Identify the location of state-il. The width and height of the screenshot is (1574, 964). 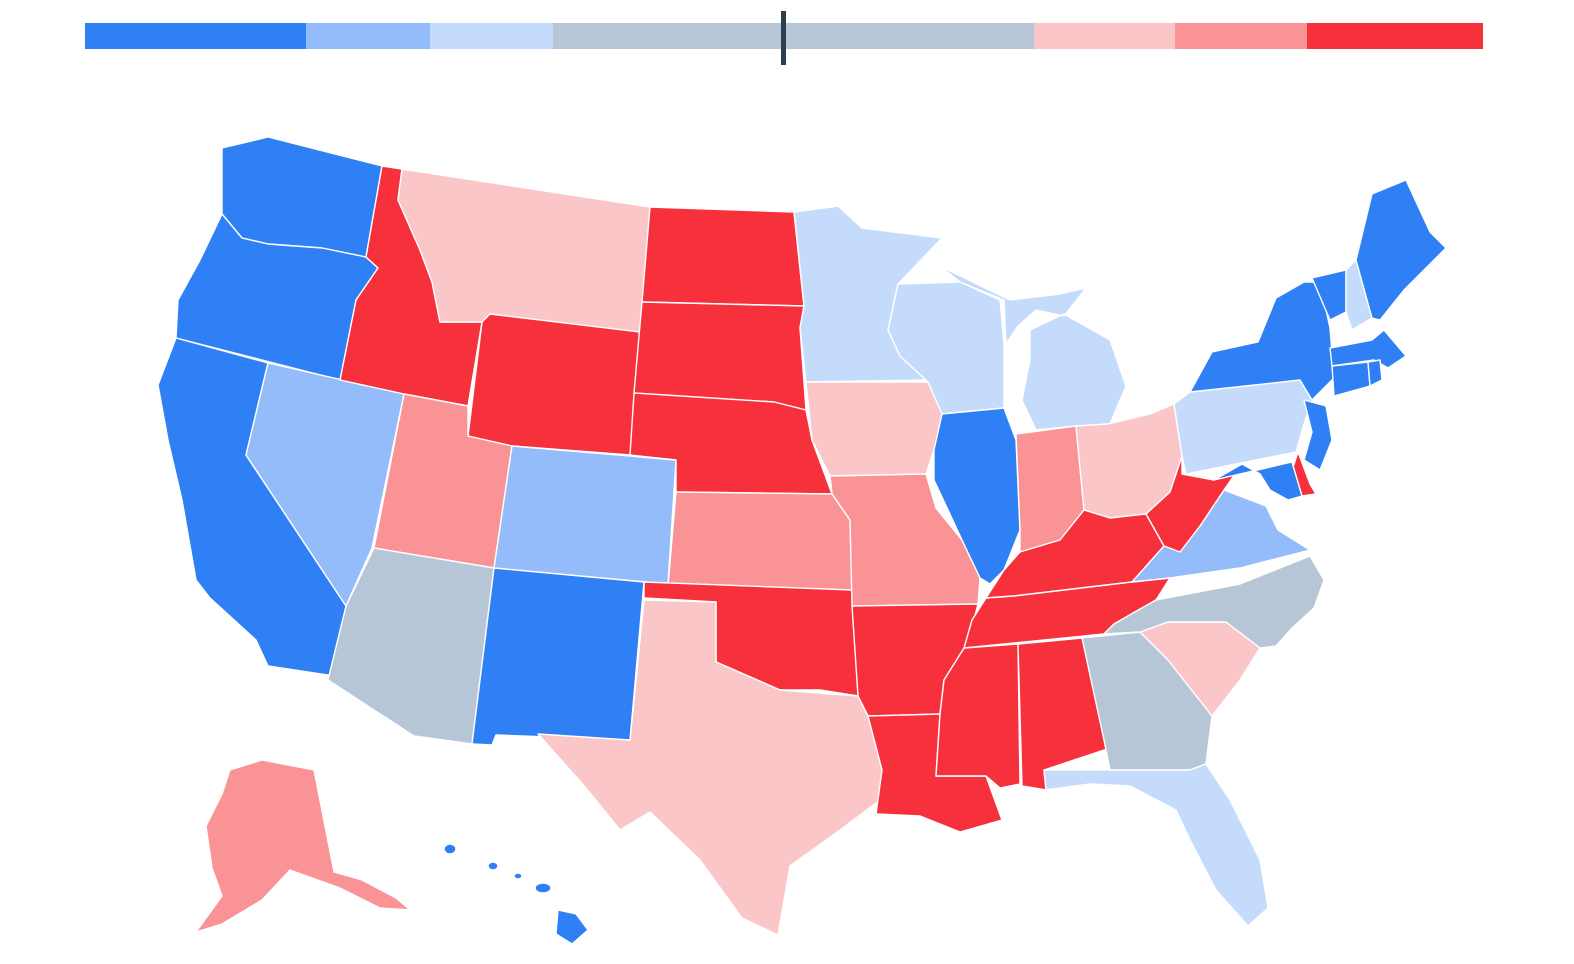
(977, 496).